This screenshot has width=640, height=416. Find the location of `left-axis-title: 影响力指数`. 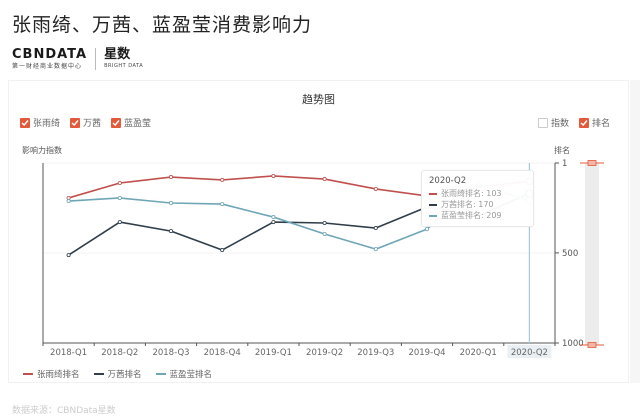

left-axis-title: 影响力指数 is located at coordinates (42, 150).